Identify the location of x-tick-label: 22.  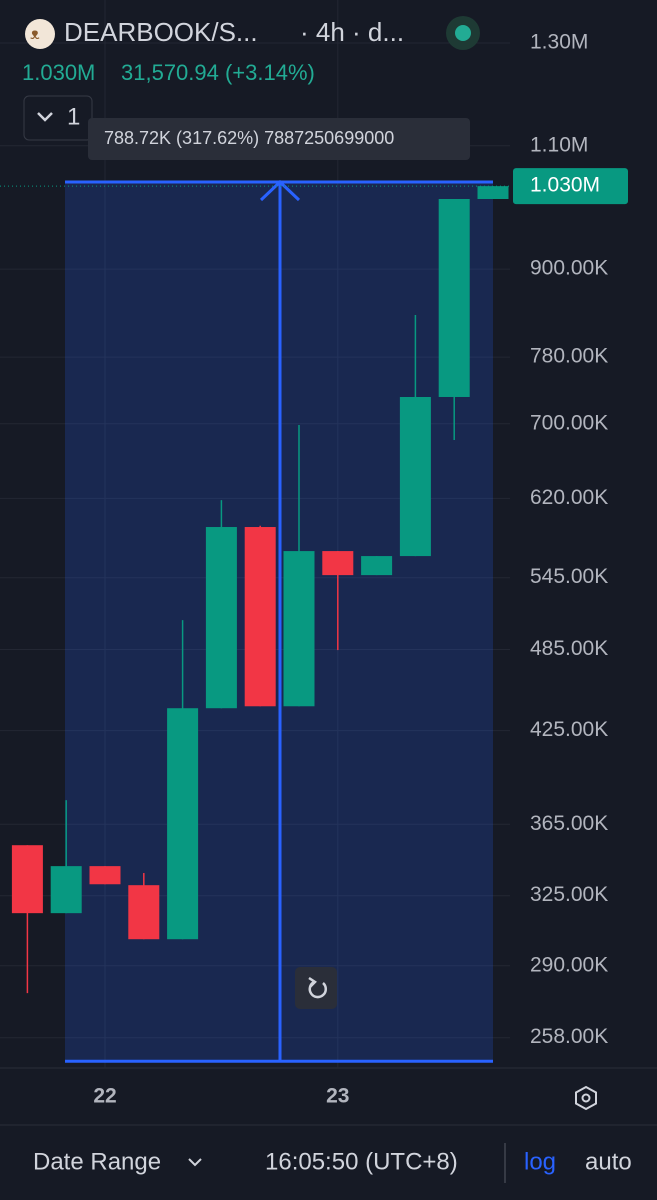
(104, 1096).